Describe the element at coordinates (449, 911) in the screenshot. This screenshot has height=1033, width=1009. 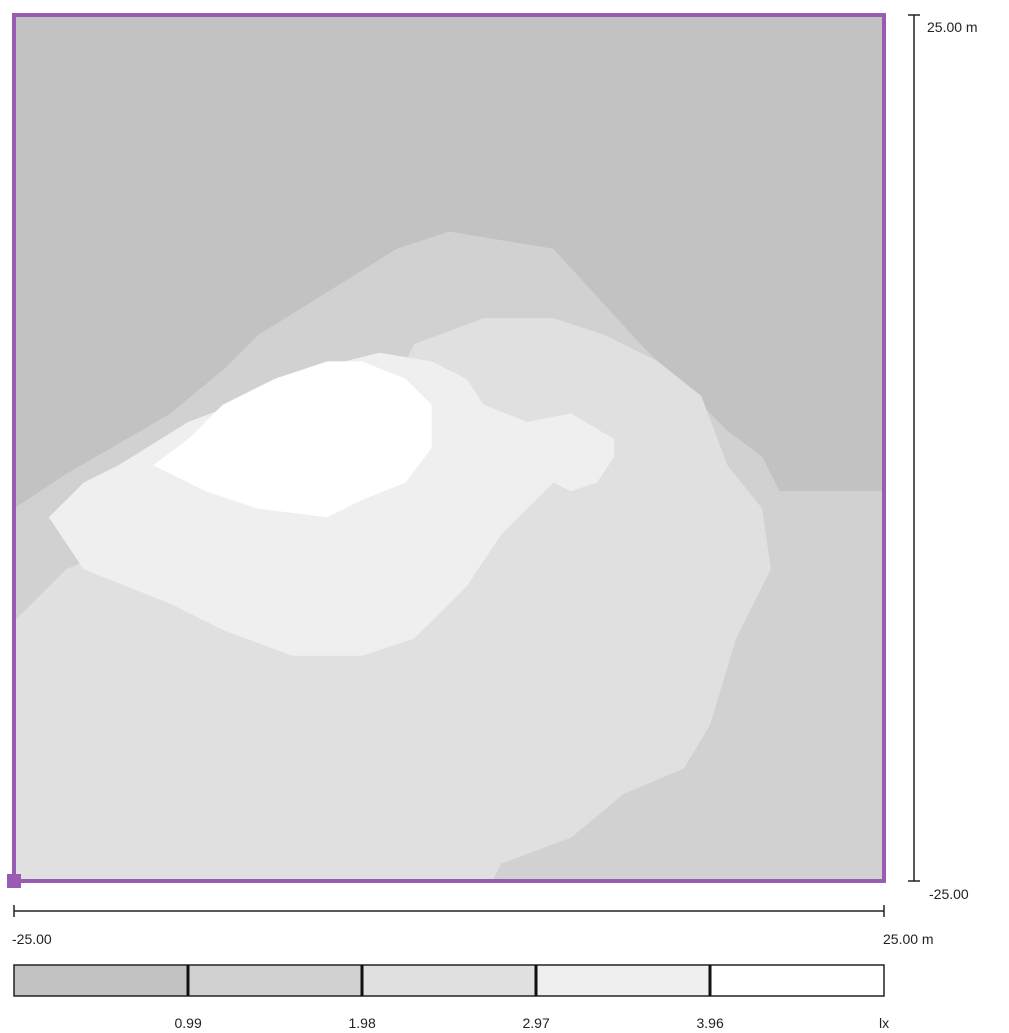
I see `x-axis` at that location.